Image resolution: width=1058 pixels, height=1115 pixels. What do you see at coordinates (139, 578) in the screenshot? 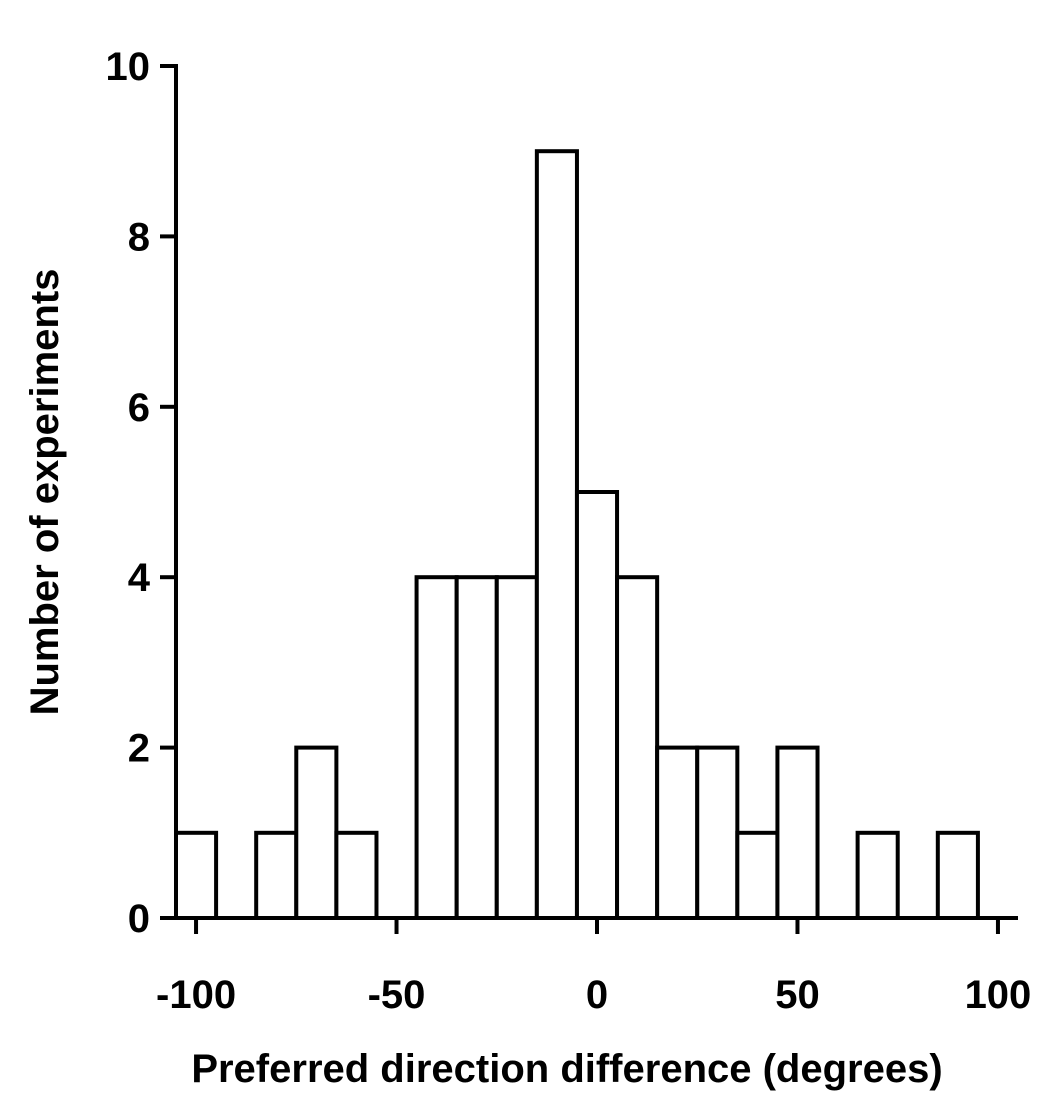
I see `y-tick-label: 4` at bounding box center [139, 578].